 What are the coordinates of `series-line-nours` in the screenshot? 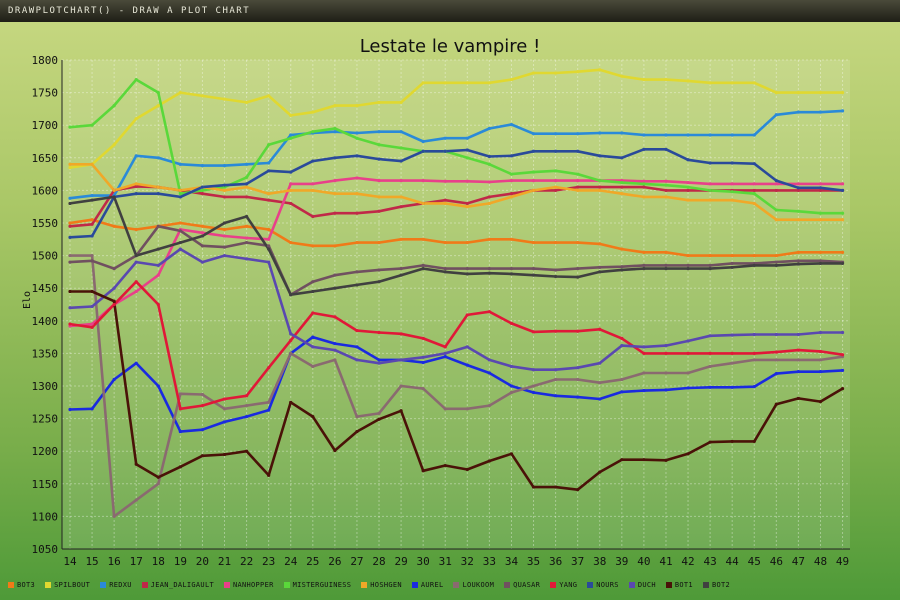 It's located at (456, 193).